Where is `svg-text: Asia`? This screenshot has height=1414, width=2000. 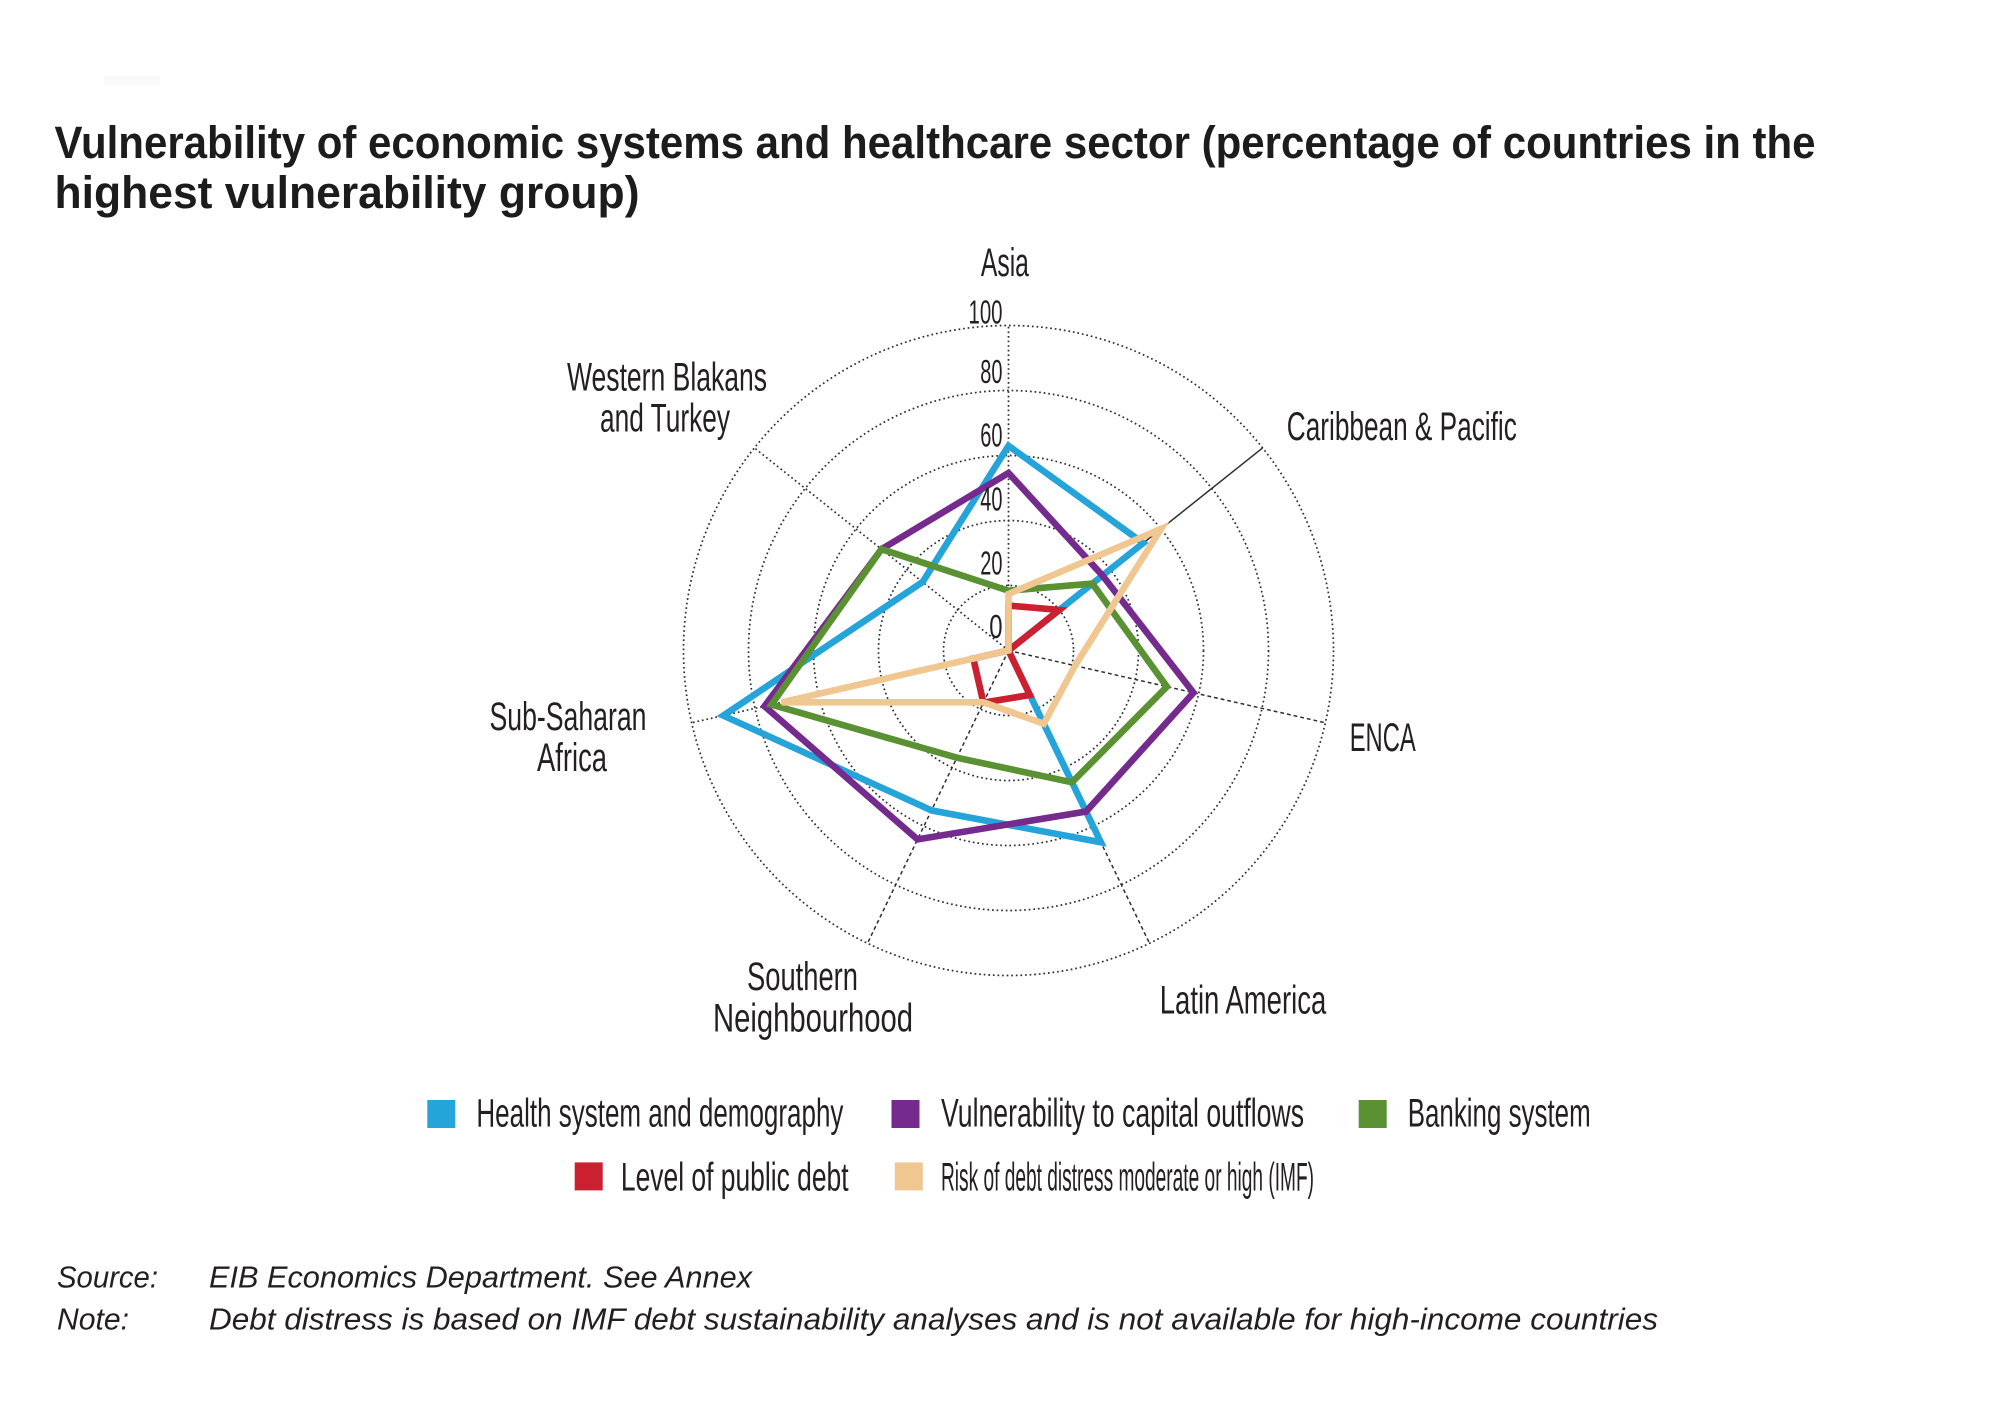
svg-text: Asia is located at coordinates (1005, 263).